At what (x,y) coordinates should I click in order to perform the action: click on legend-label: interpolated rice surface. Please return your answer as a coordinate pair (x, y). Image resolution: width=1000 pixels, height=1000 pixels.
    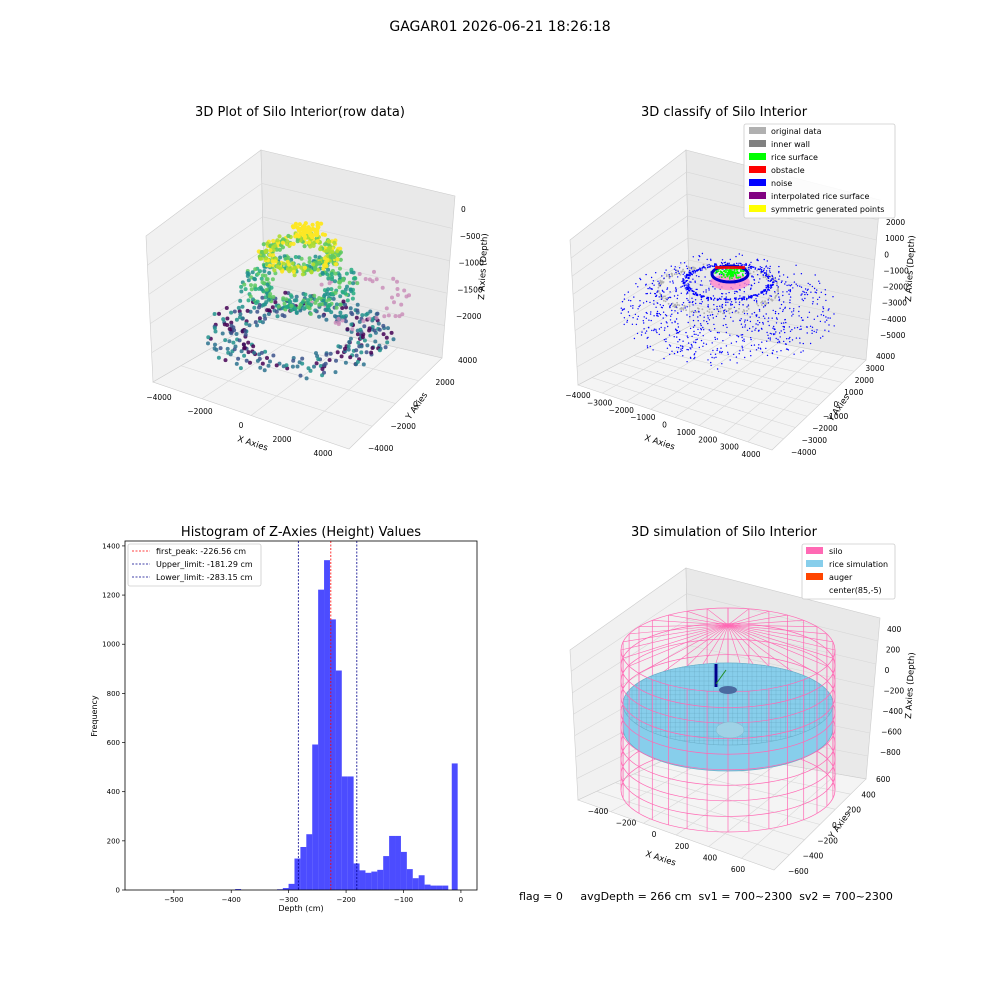
    Looking at the image, I should click on (820, 196).